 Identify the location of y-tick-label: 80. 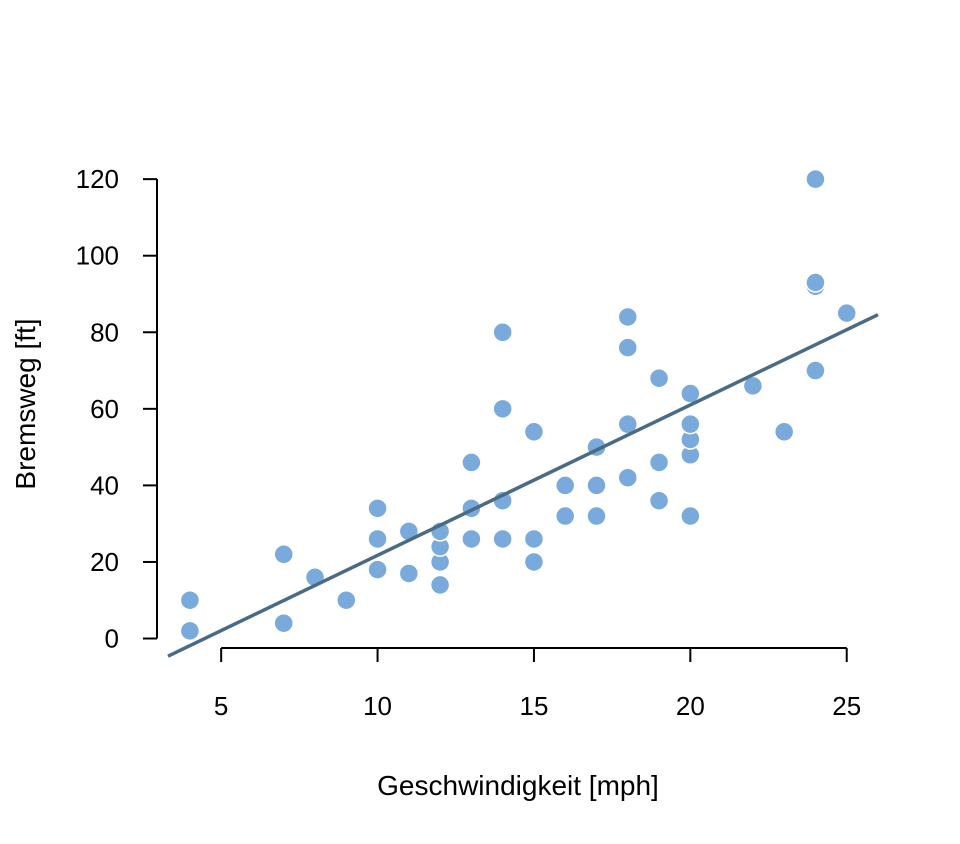
(104, 332).